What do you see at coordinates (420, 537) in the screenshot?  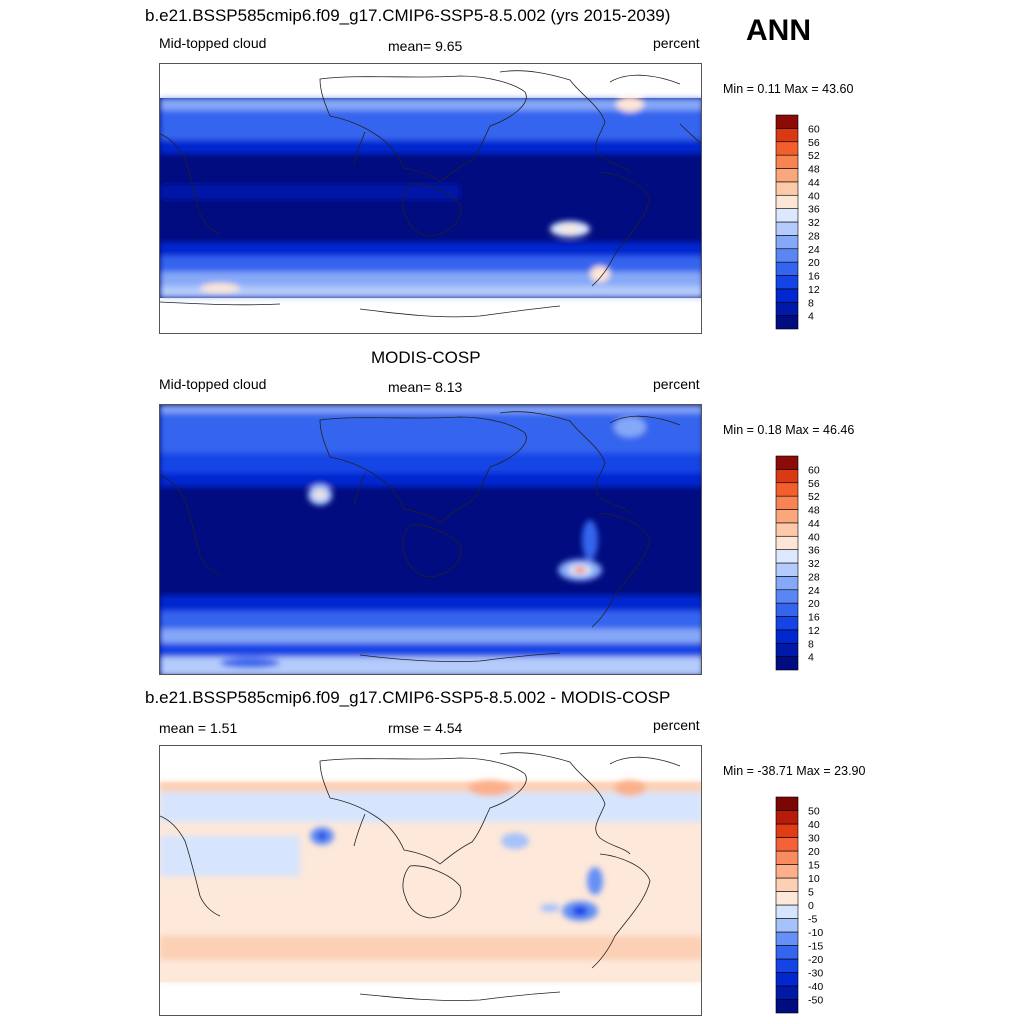 I see `panel-2-coastlines` at bounding box center [420, 537].